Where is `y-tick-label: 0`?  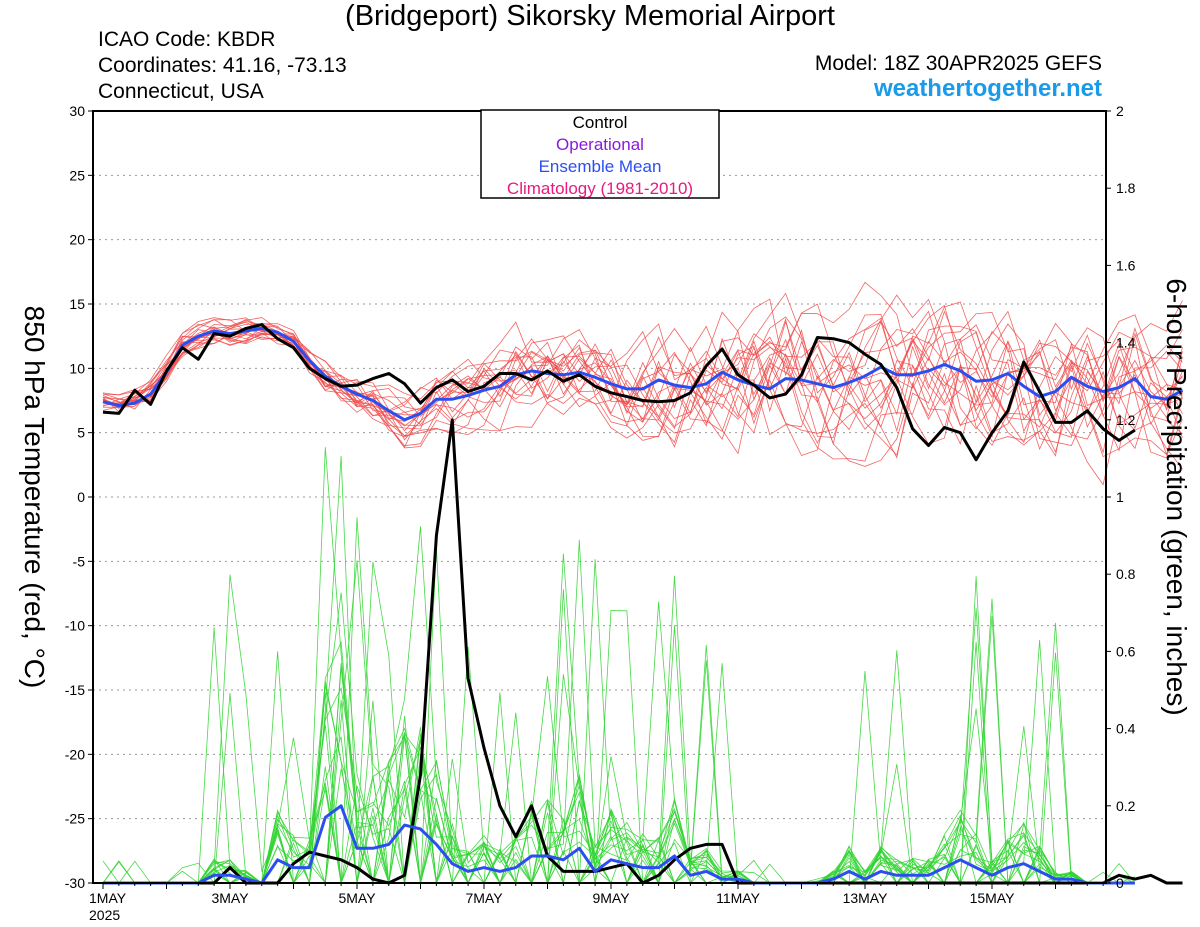 y-tick-label: 0 is located at coordinates (81, 497).